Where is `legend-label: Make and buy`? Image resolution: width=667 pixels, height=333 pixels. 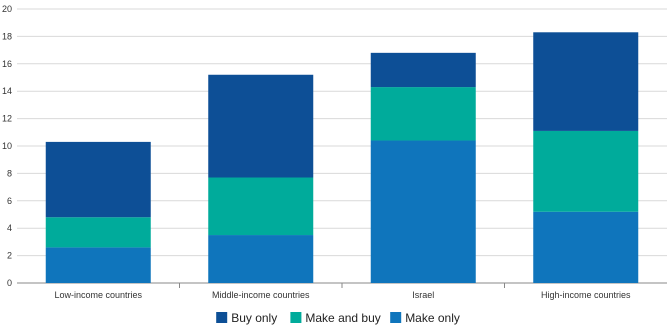 legend-label: Make and buy is located at coordinates (342, 318).